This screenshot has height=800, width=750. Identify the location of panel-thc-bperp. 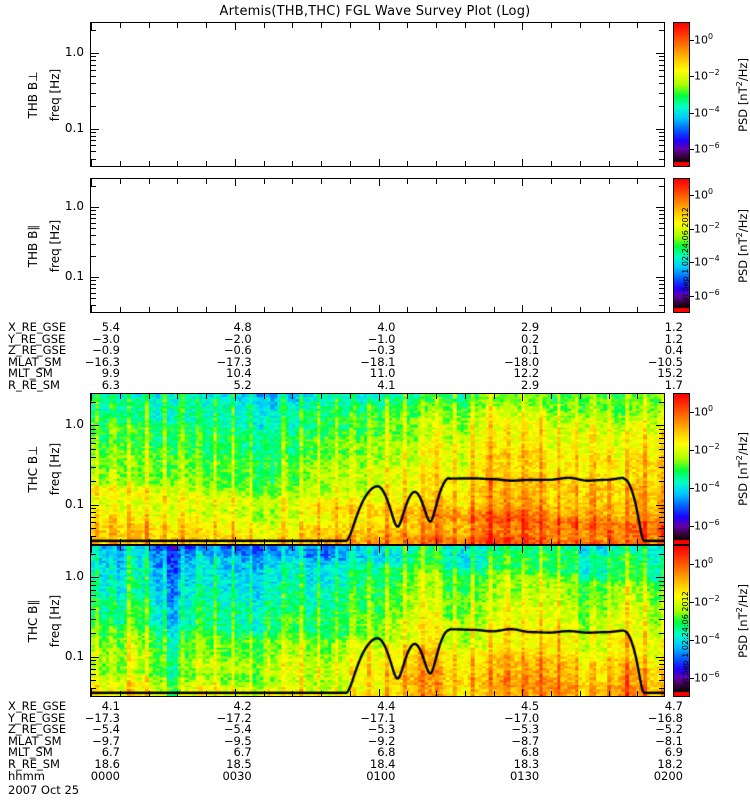
(377, 469).